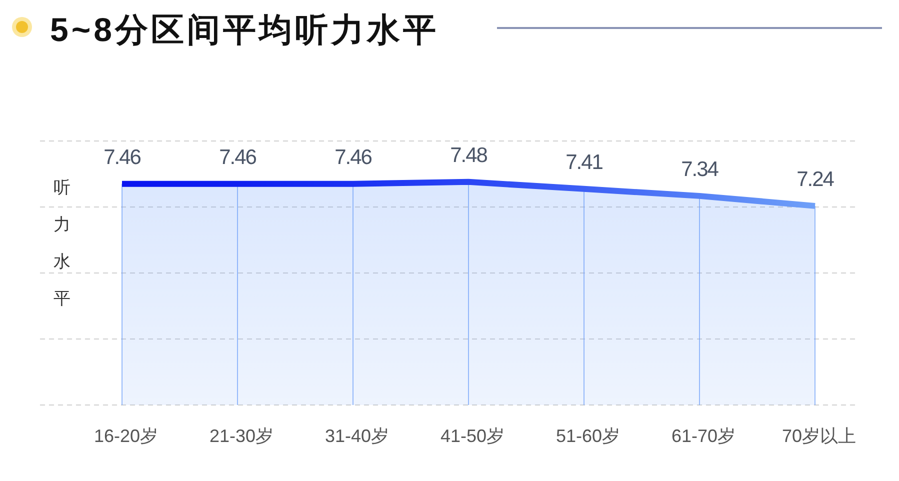 This screenshot has height=481, width=899. I want to click on x-tick-label: 21-30岁, so click(241, 436).